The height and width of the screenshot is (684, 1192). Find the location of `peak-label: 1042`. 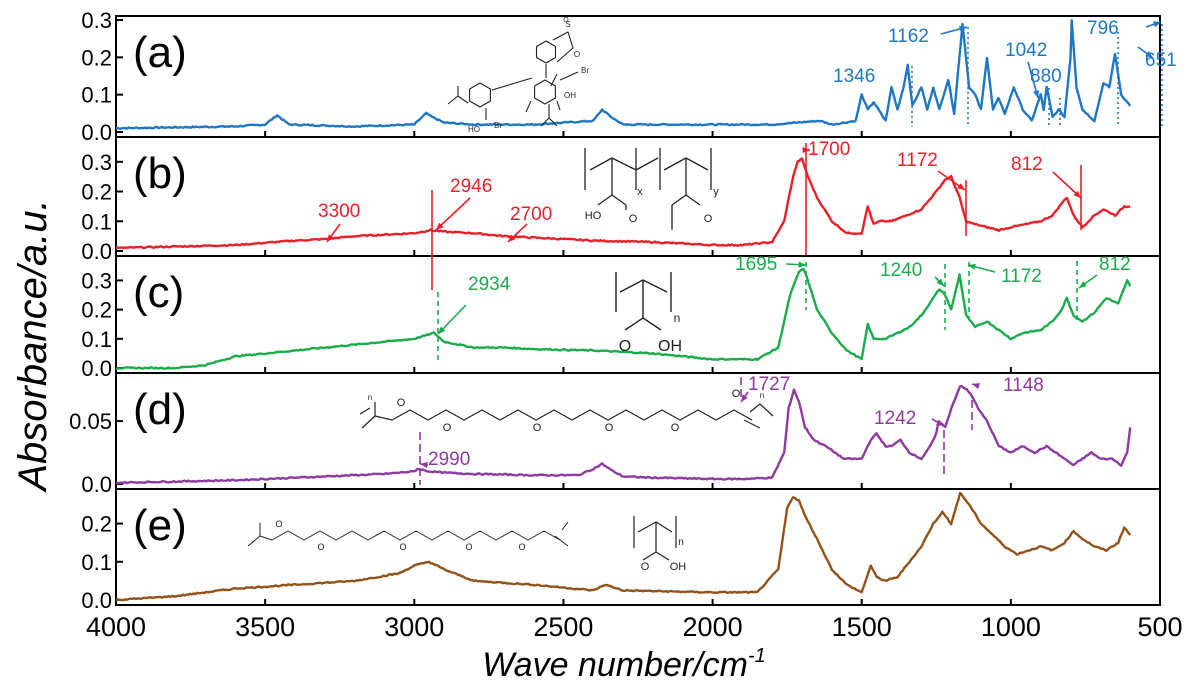

peak-label: 1042 is located at coordinates (1026, 50).